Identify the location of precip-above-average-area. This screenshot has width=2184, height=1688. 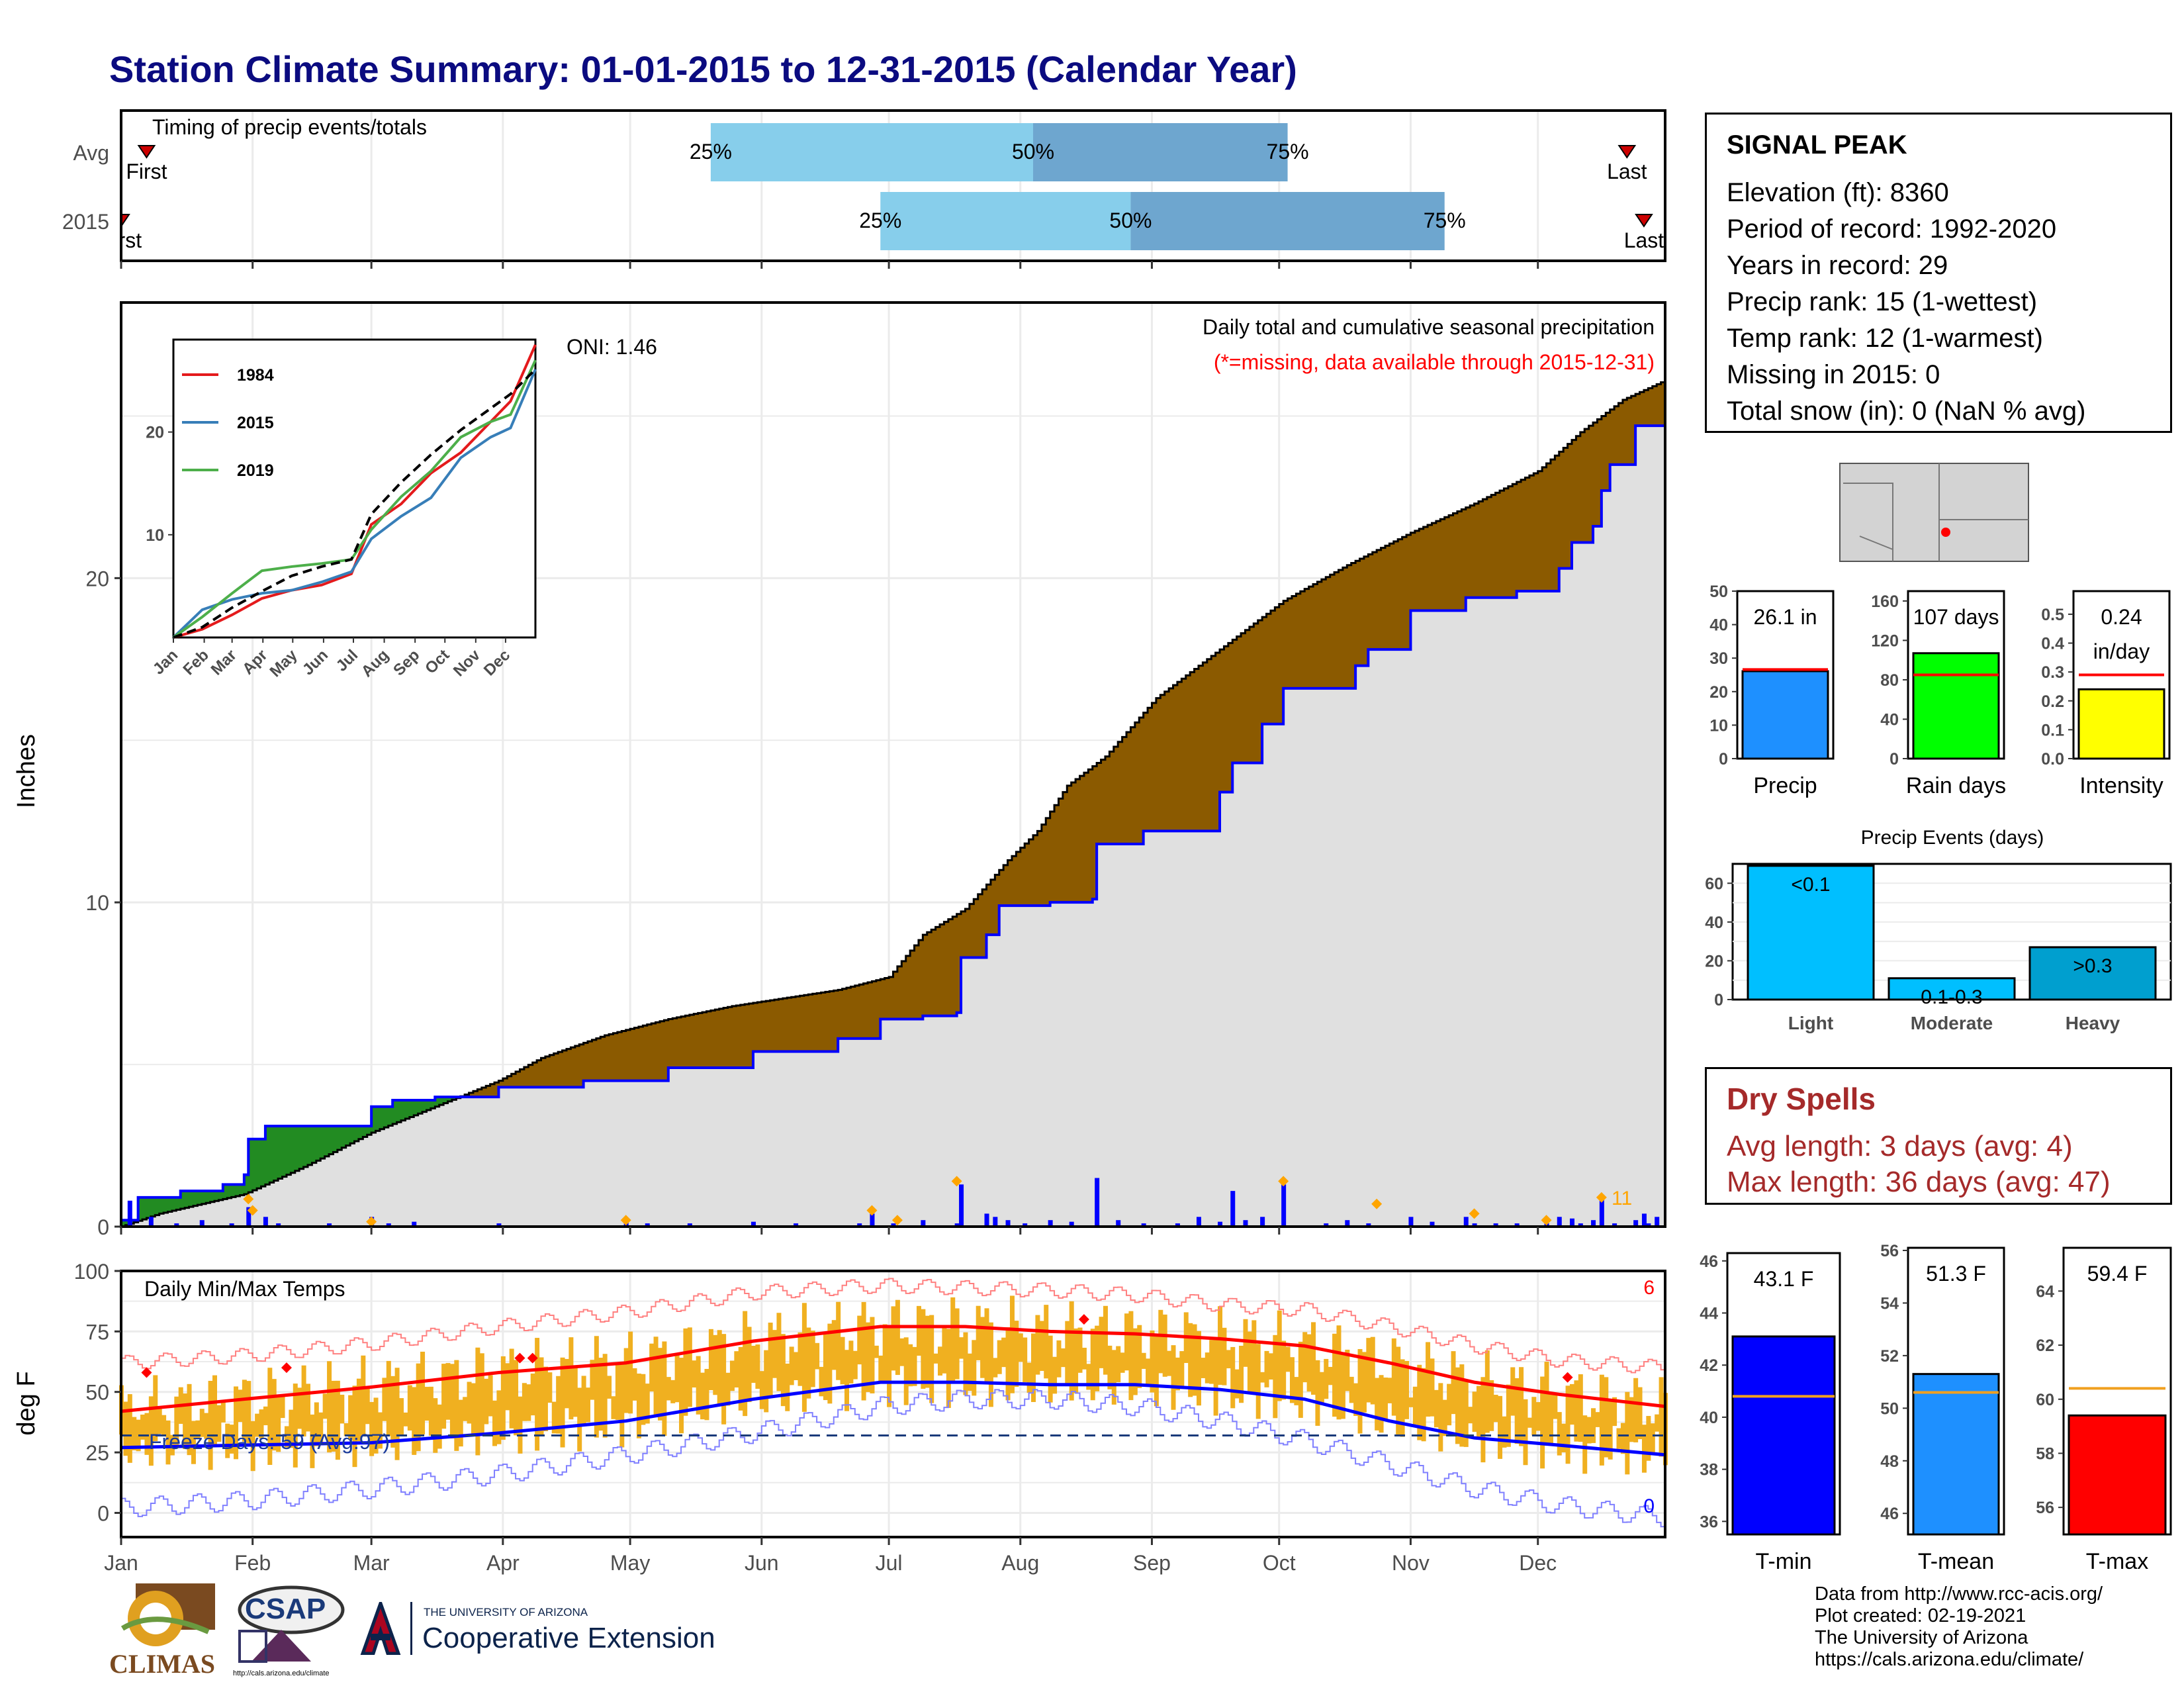
(291, 1162).